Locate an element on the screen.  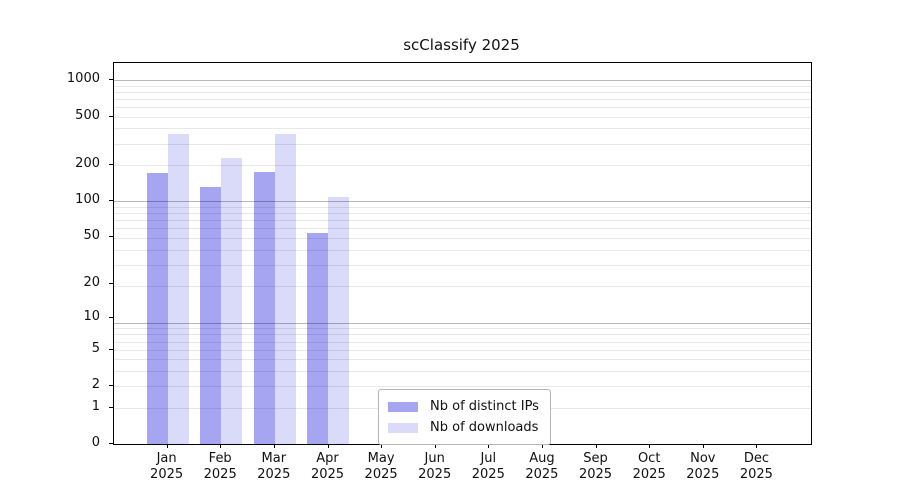
legend-swatch-downloads is located at coordinates (403, 427).